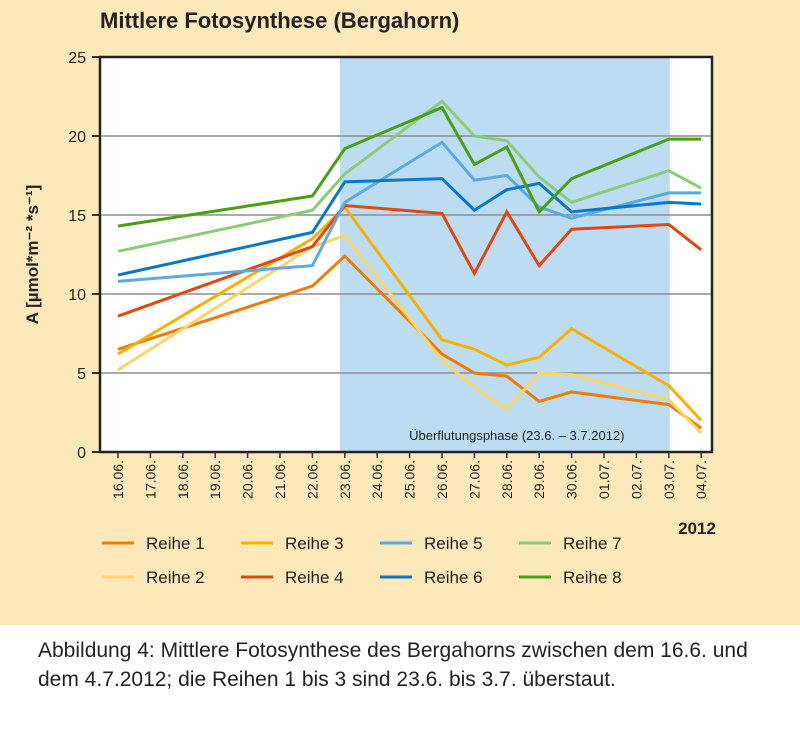  I want to click on y-tick-label: 5, so click(81, 374).